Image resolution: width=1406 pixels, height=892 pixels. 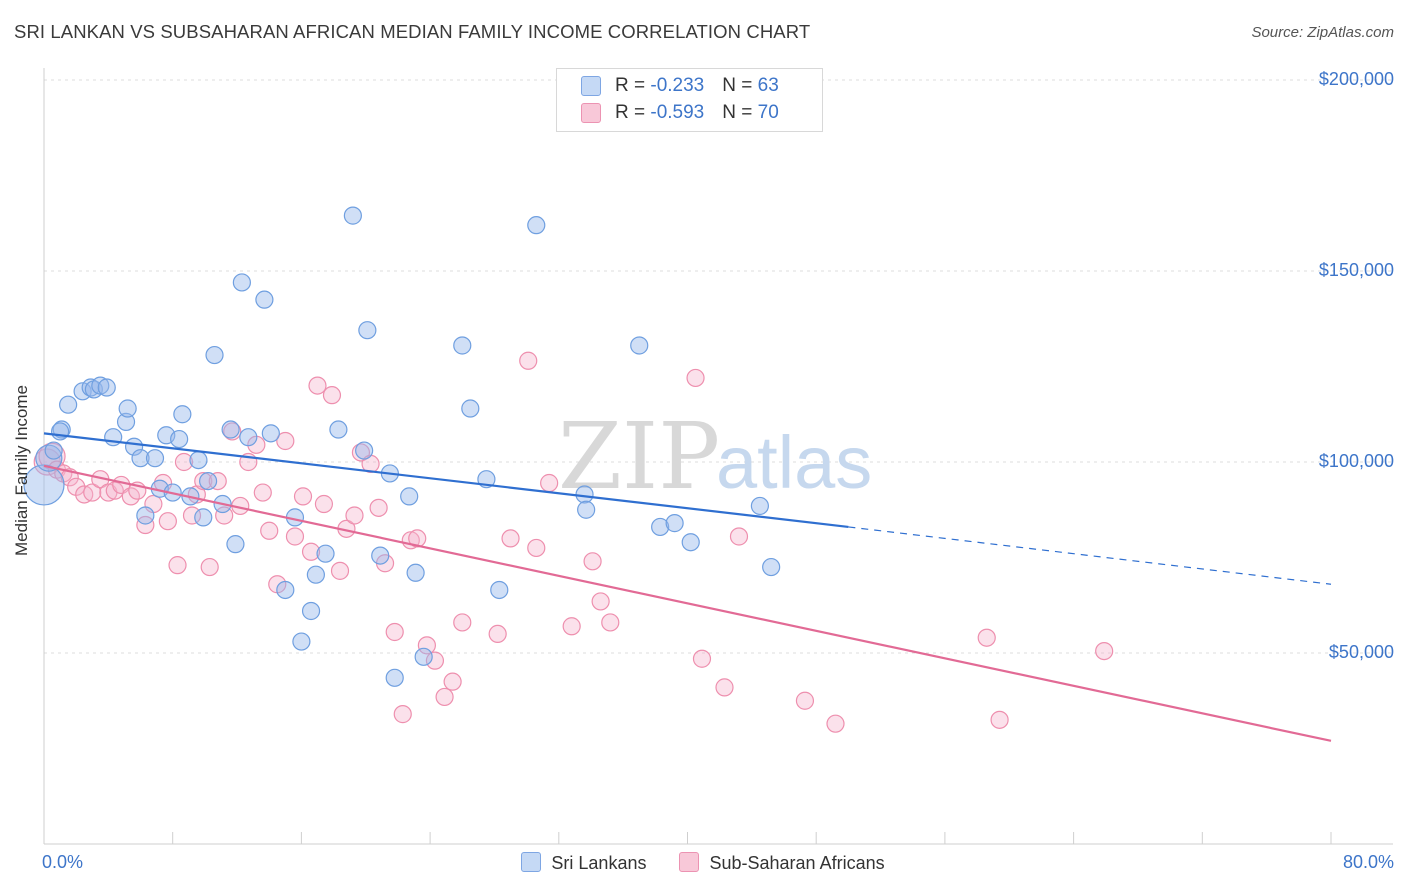 I want to click on legend-r-value: -0.593, so click(x=677, y=112).